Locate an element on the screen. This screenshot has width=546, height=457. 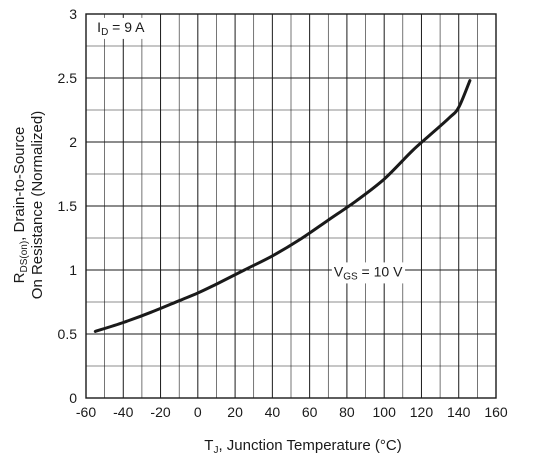
y-tick-label: 1 is located at coordinates (73, 270).